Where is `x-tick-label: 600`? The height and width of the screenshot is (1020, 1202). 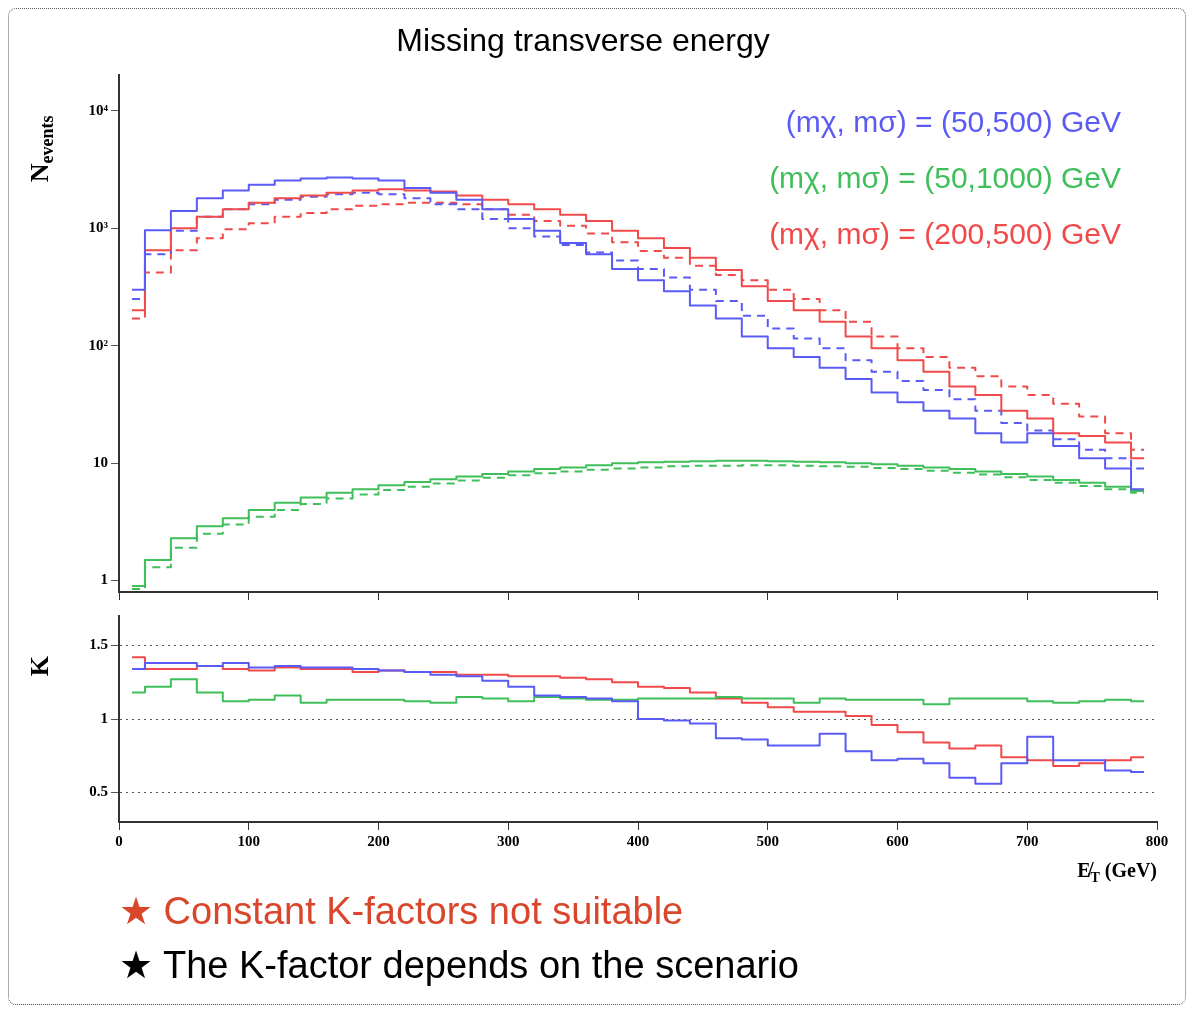 x-tick-label: 600 is located at coordinates (897, 840).